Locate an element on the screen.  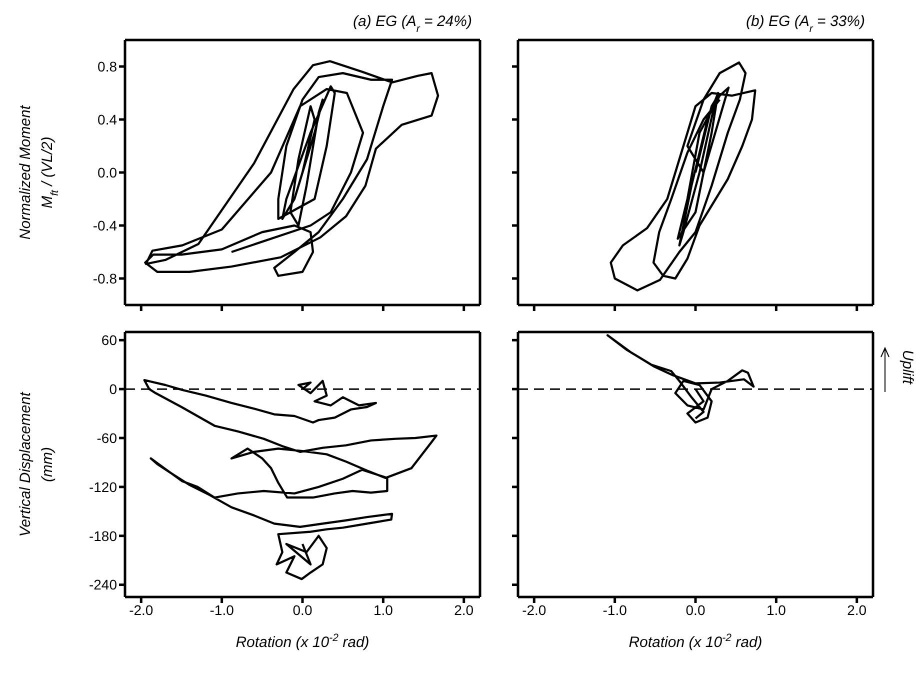
y-tick-label: 60 is located at coordinates (109, 340).